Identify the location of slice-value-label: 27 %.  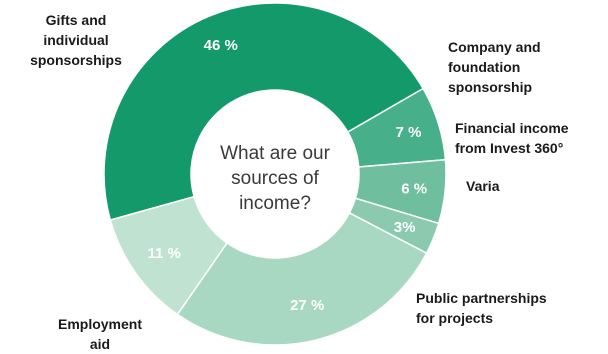
(307, 305).